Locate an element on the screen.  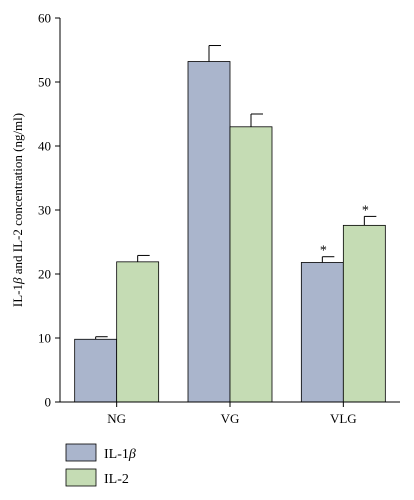
legend-label-il1b: IL-1β is located at coordinates (120, 454).